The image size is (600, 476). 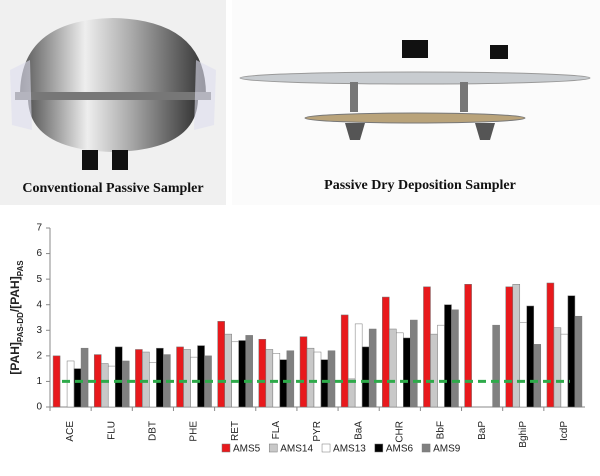 I want to click on y-axis-label: [PAH]PAS-DD/[PAH]PAS, so click(x=16, y=317).